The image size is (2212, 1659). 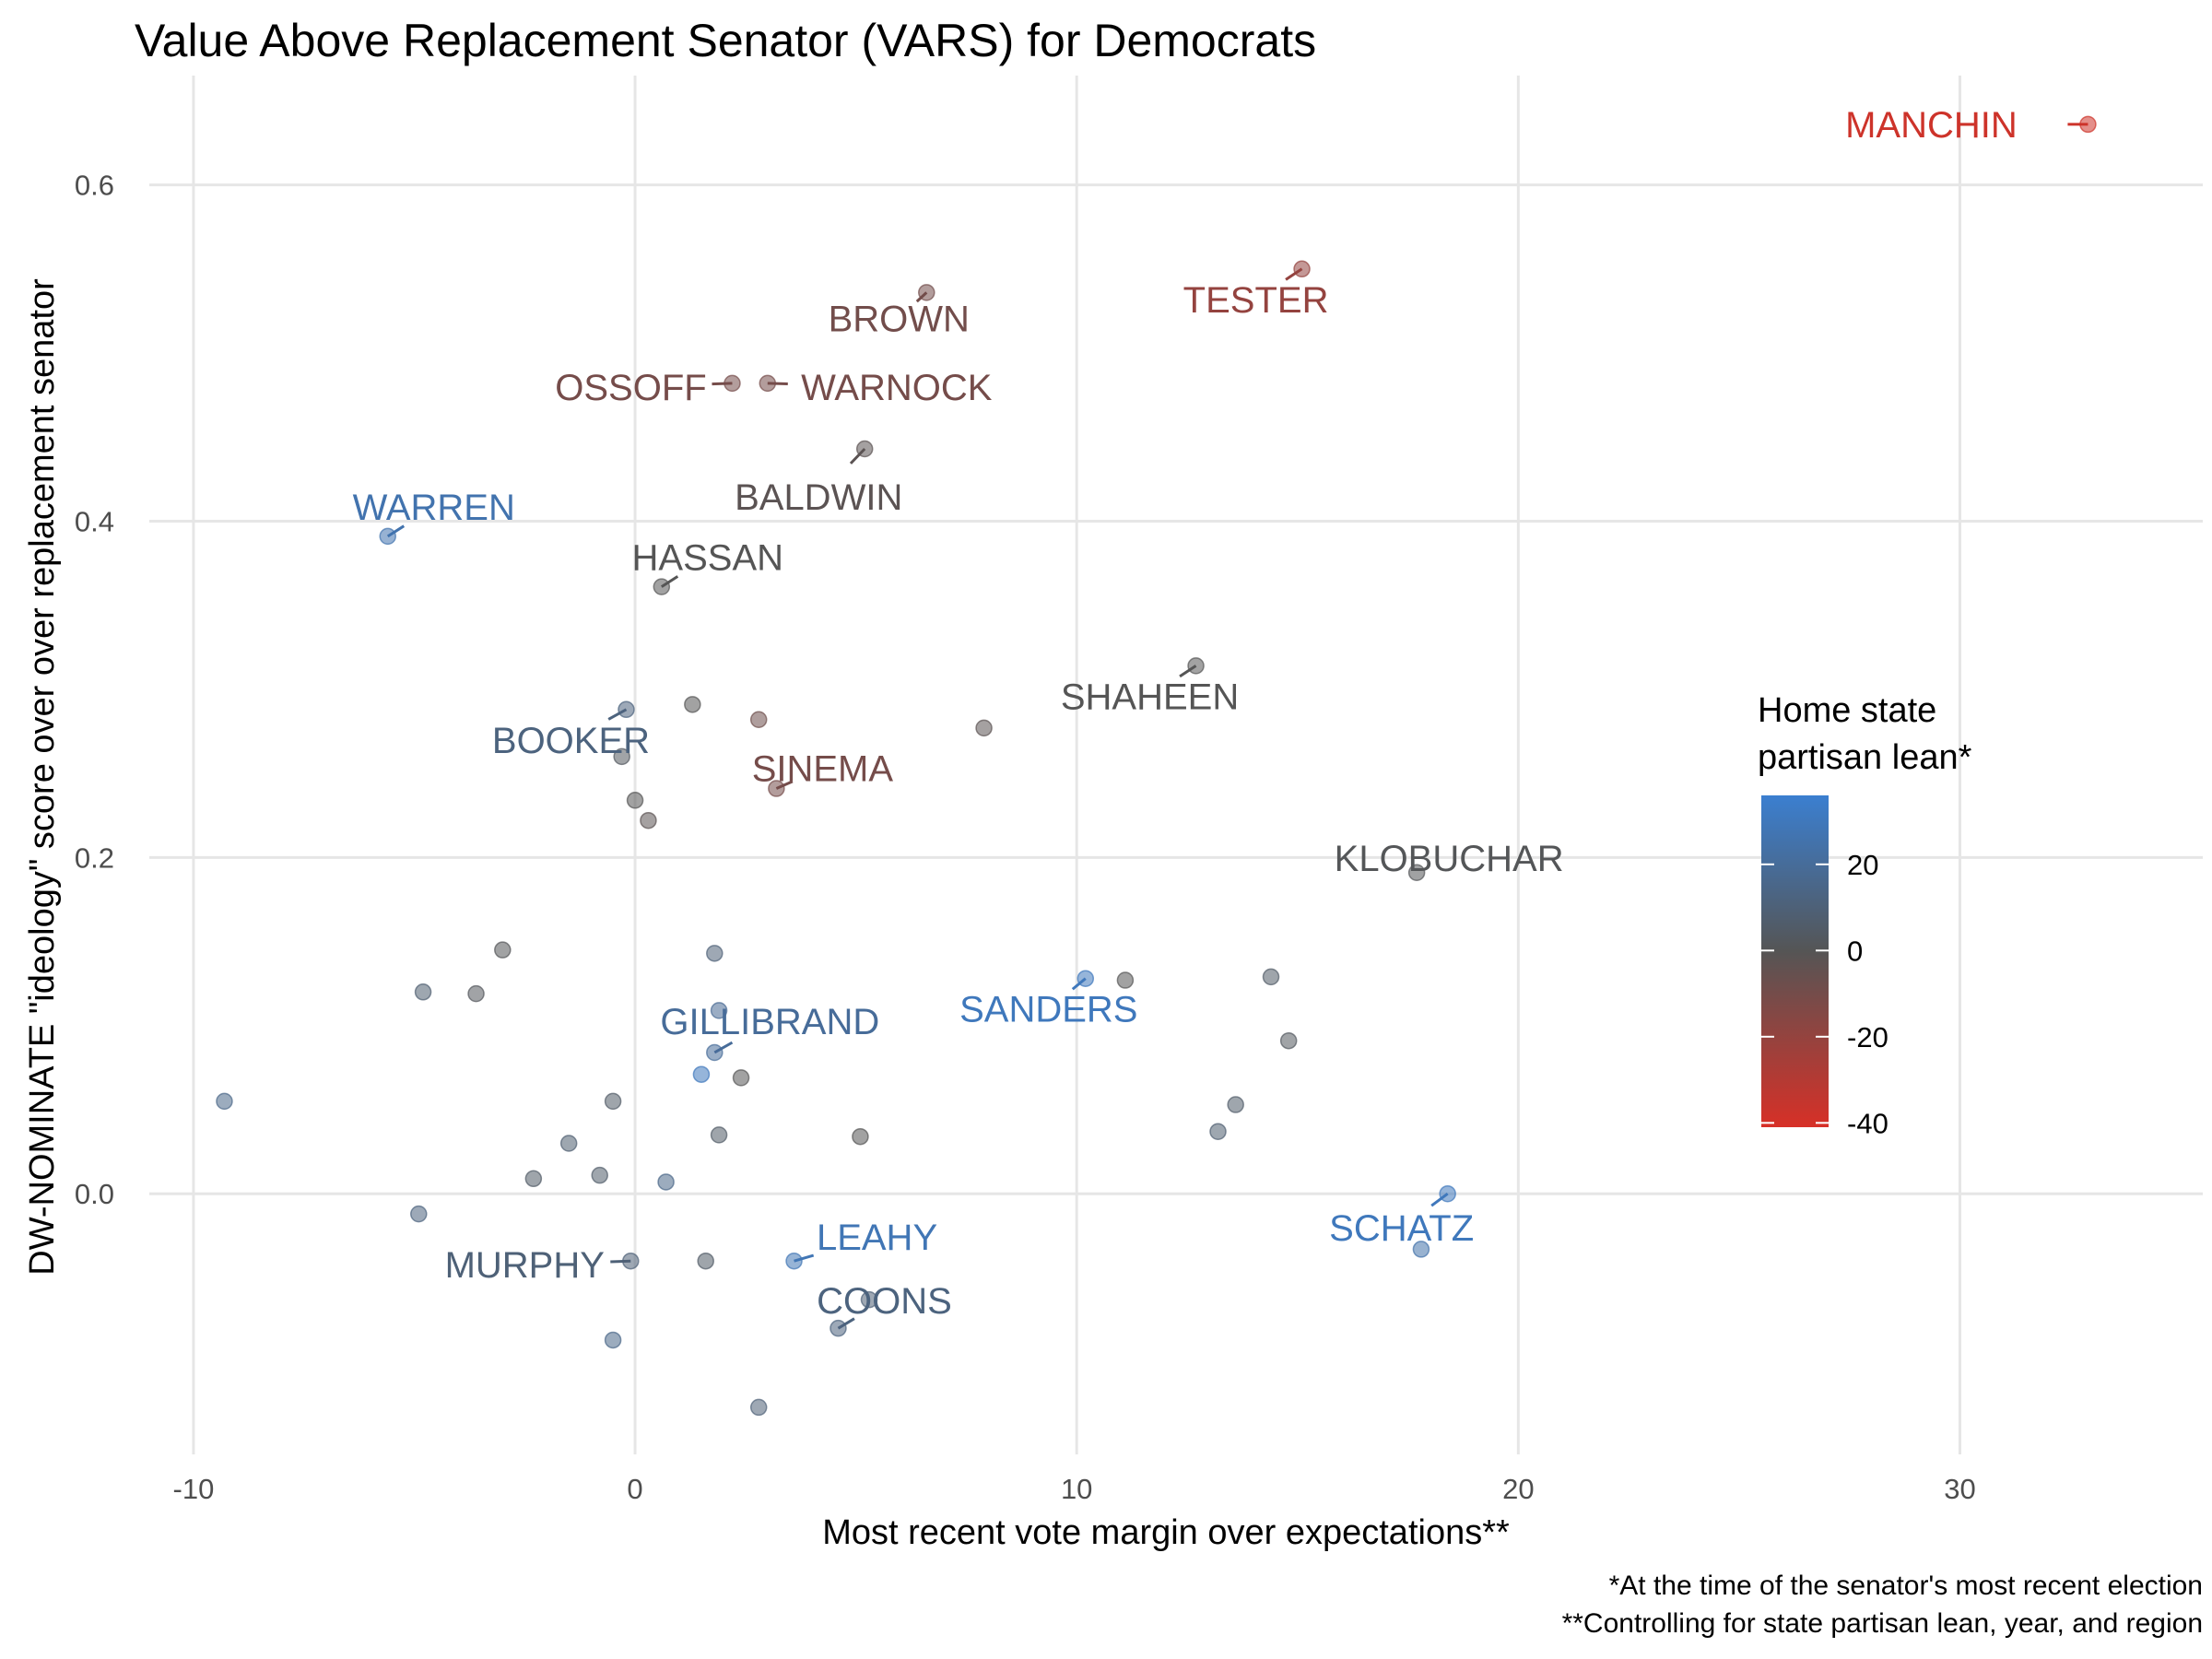 I want to click on data-point-warren, so click(x=387, y=536).